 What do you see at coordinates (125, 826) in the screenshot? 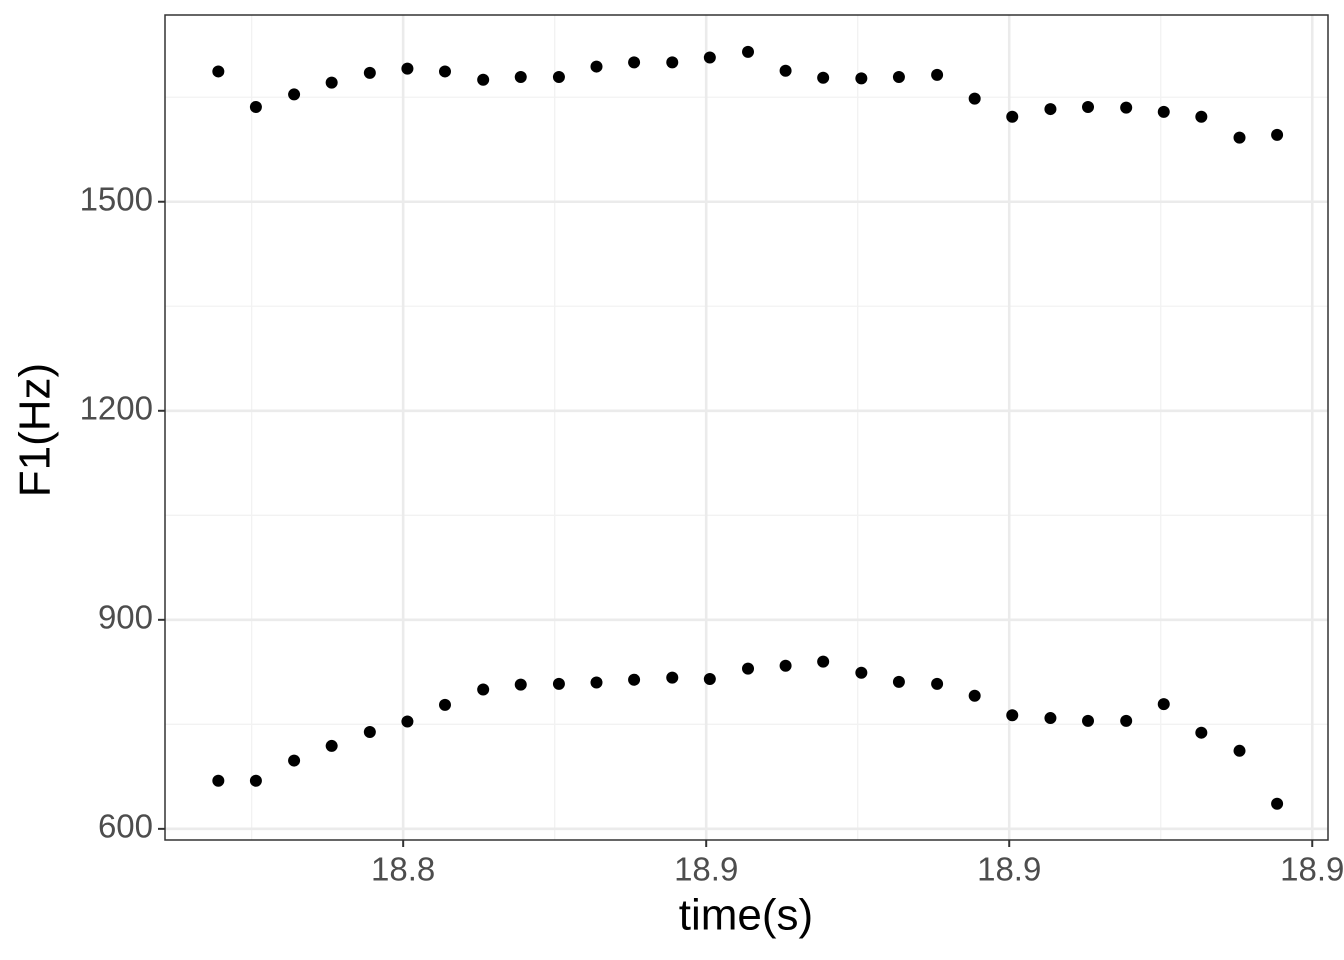
I see `y-tick-label: 600` at bounding box center [125, 826].